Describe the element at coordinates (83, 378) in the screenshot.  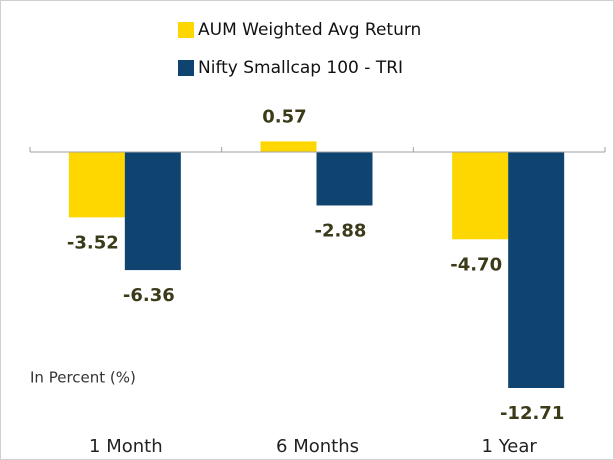
I see `annotation: In Percent (%)` at that location.